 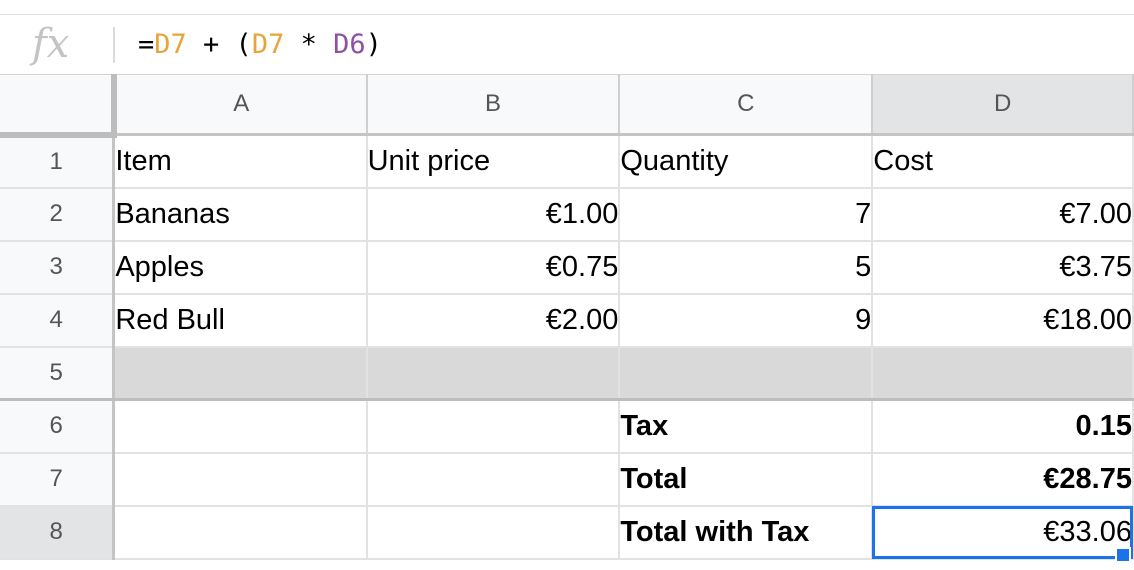 What do you see at coordinates (58, 320) in the screenshot?
I see `row-header-4: 4` at bounding box center [58, 320].